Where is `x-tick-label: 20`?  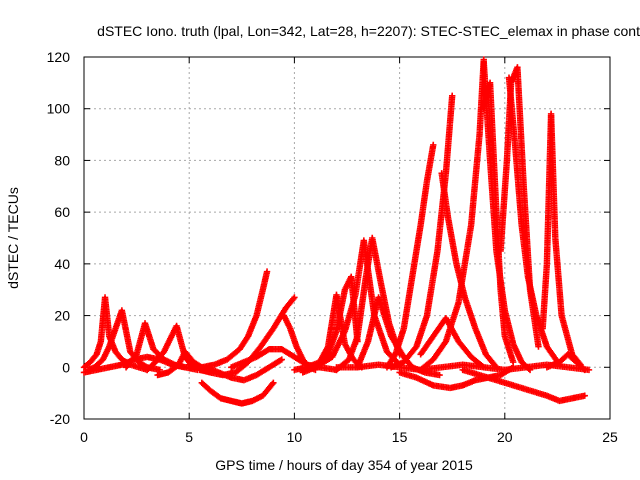
x-tick-label: 20 is located at coordinates (505, 437).